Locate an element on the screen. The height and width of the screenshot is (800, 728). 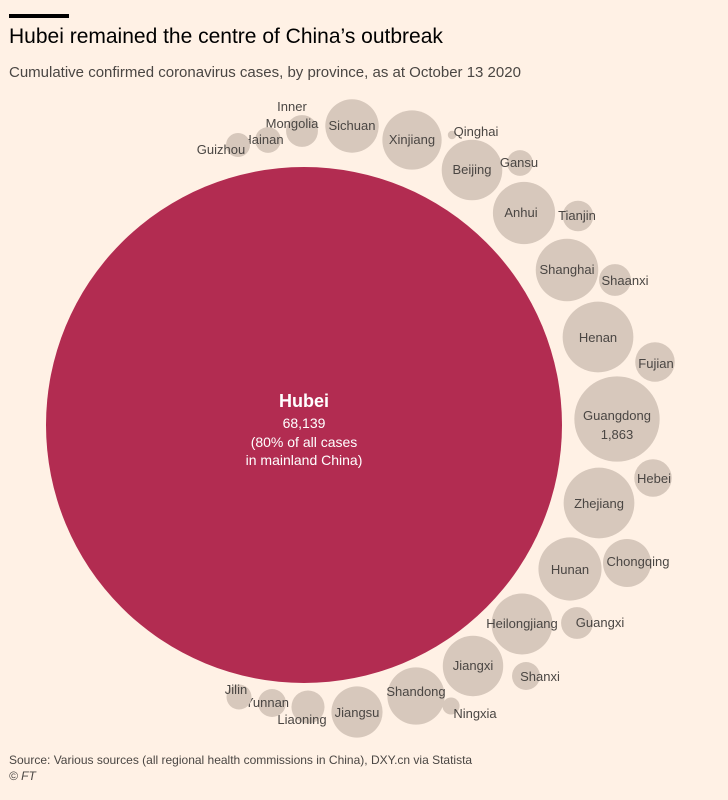
bubble-guangdong is located at coordinates (617, 419).